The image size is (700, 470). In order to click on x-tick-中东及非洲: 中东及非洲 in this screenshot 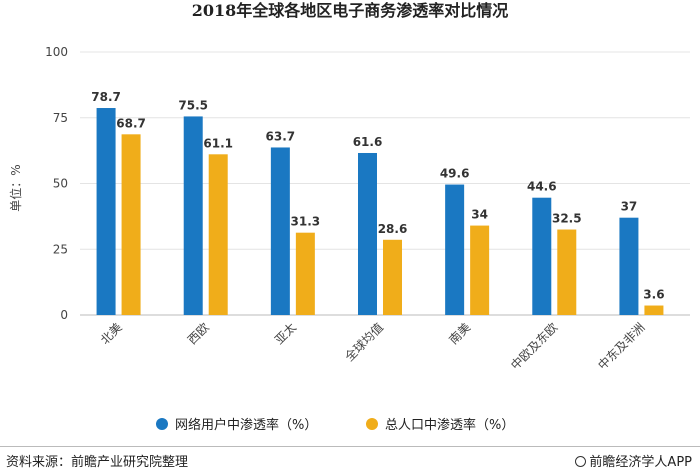, I will do `click(621, 346)`.